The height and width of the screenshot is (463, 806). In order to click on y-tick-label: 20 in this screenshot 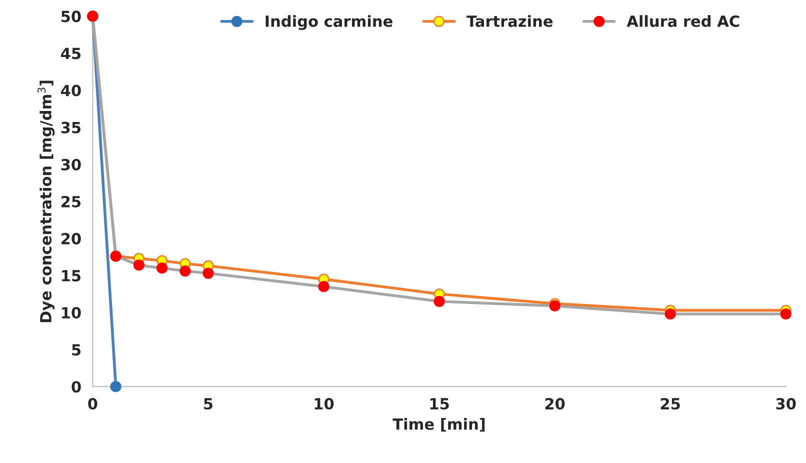, I will do `click(71, 238)`.